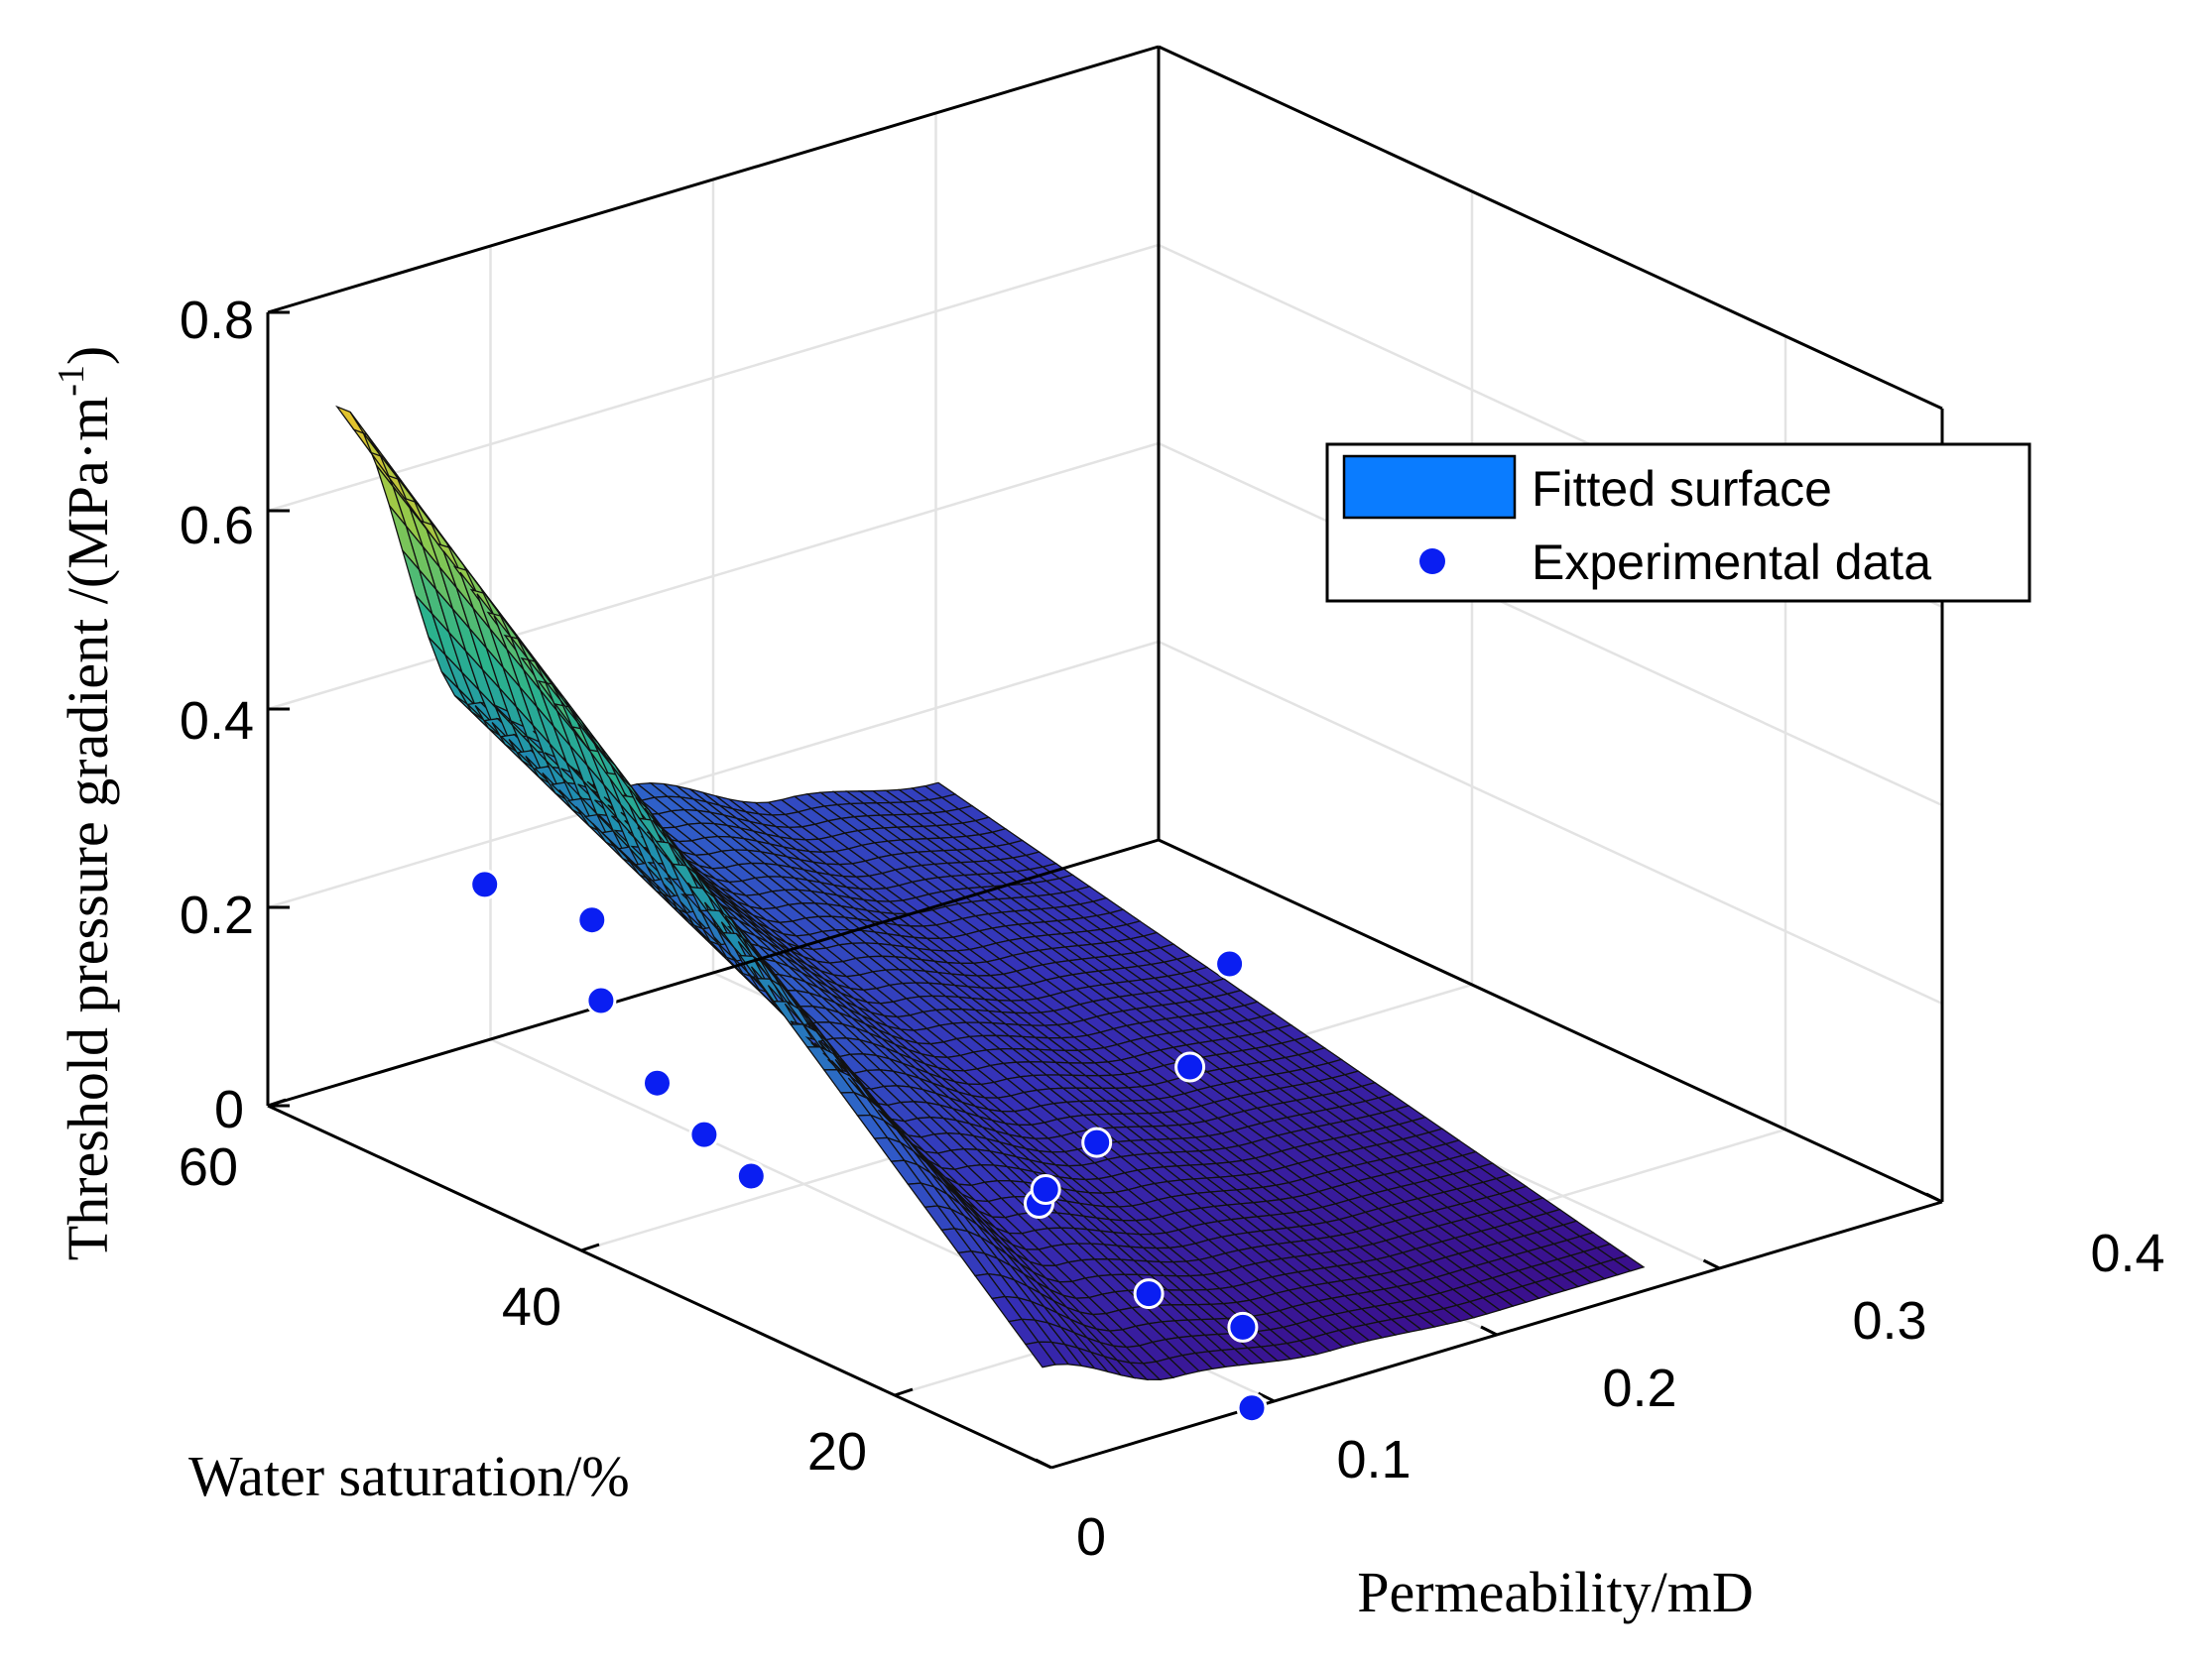  Describe the element at coordinates (837, 1452) in the screenshot. I see `y-tick-label: 20` at that location.